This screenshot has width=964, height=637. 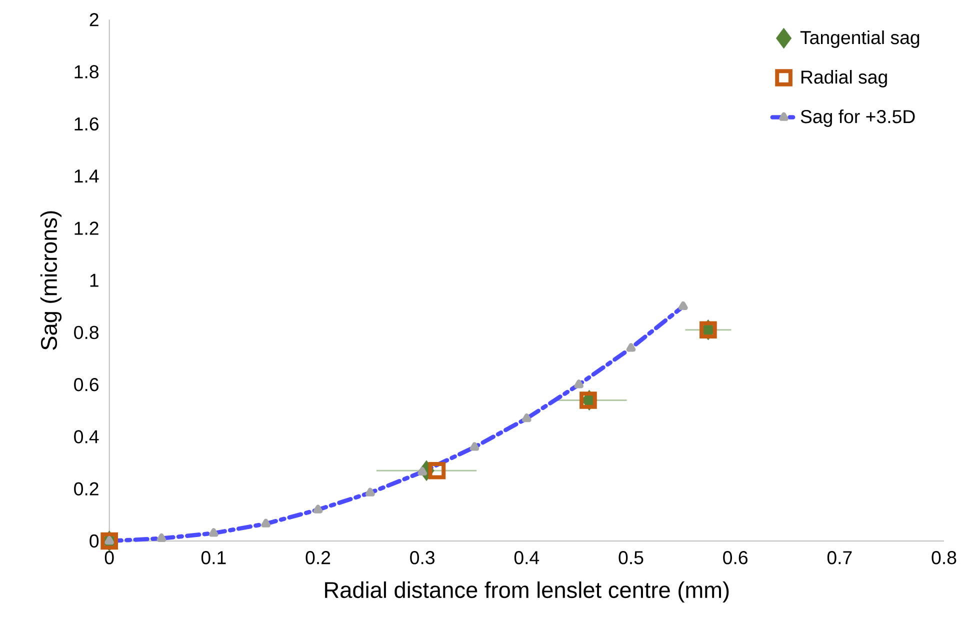 I want to click on y-tick-label: 0.8, so click(x=86, y=333).